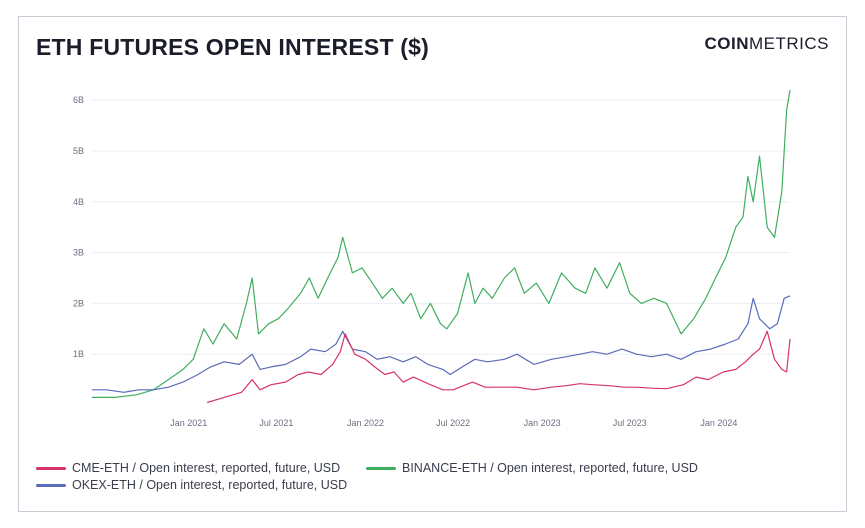  What do you see at coordinates (78, 354) in the screenshot?
I see `y-tick-label: 1B` at bounding box center [78, 354].